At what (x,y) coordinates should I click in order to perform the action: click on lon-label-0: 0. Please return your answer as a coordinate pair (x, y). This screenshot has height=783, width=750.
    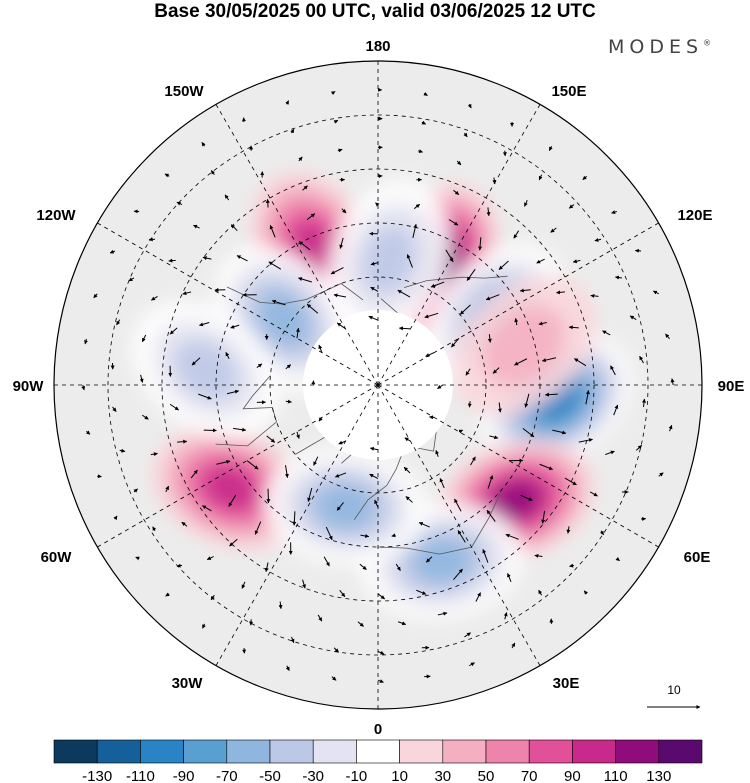
    Looking at the image, I should click on (378, 729).